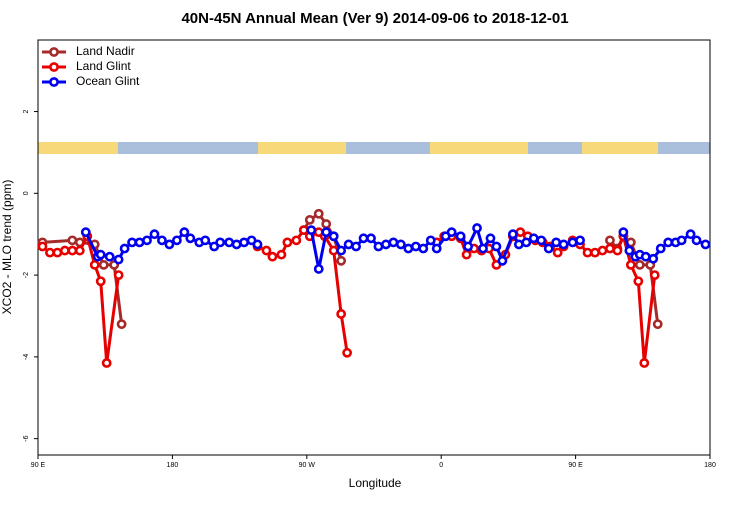  Describe the element at coordinates (307, 465) in the screenshot. I see `x-tick-label: 90 W` at that location.